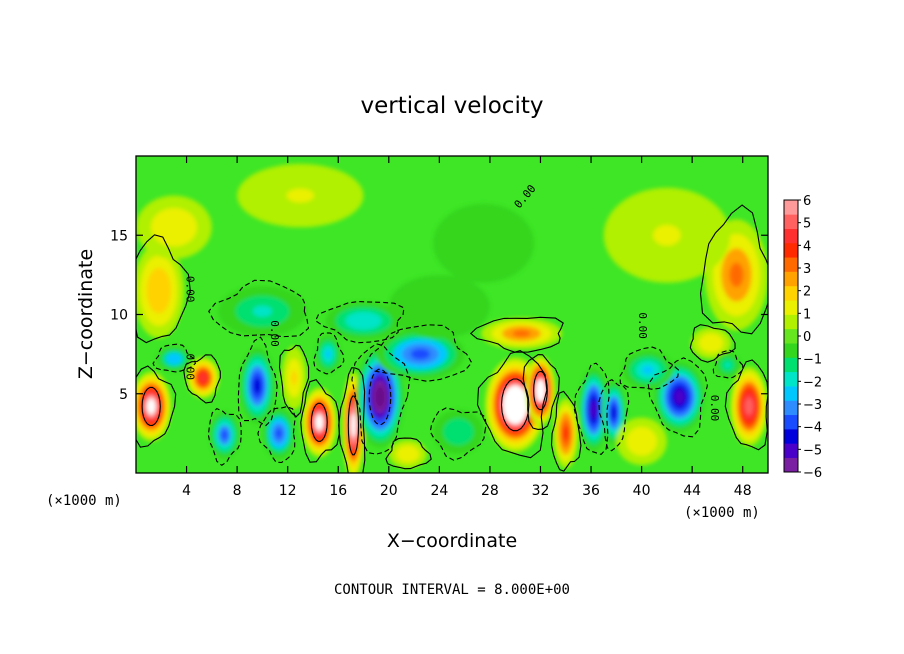 Image resolution: width=904 pixels, height=654 pixels. Describe the element at coordinates (802, 337) in the screenshot. I see `colorbar: 6 5 4 3 2 1 0 −1 −2 −3 −4 −5 −6` at that location.